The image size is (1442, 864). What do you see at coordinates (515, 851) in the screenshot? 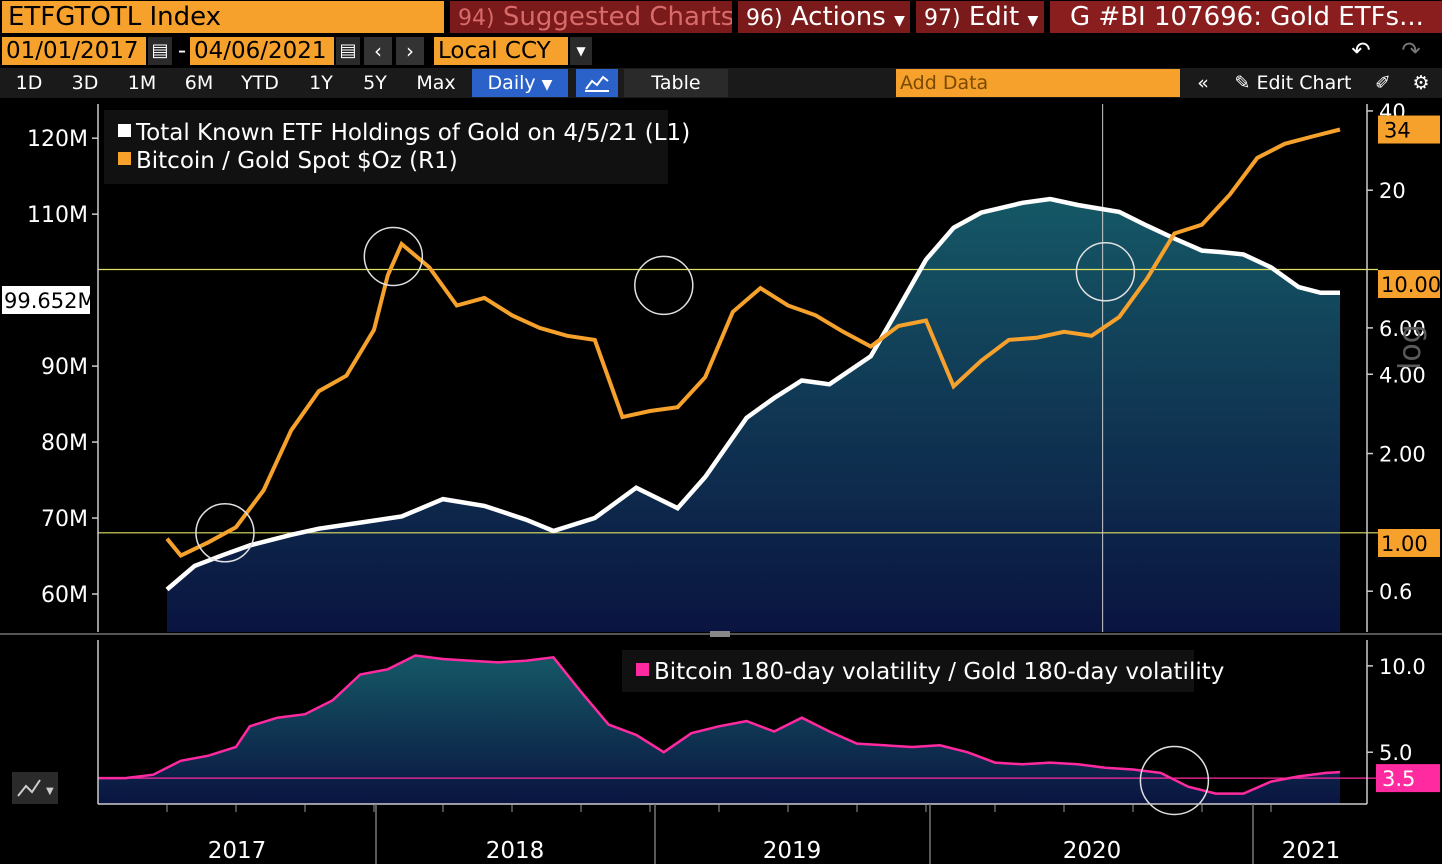
I see `x-tick-label-2018: 2018` at bounding box center [515, 851].